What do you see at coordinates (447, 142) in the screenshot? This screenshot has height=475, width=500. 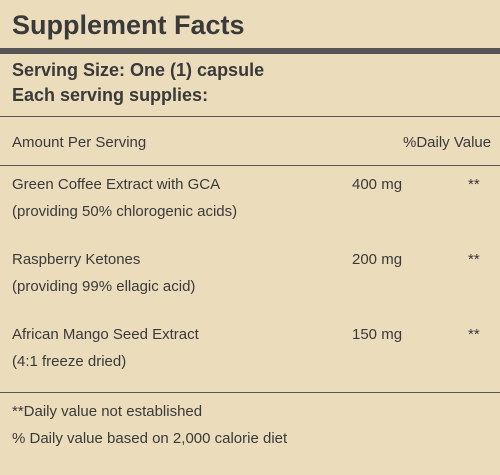 I see `dv-header: %Daily Value` at bounding box center [447, 142].